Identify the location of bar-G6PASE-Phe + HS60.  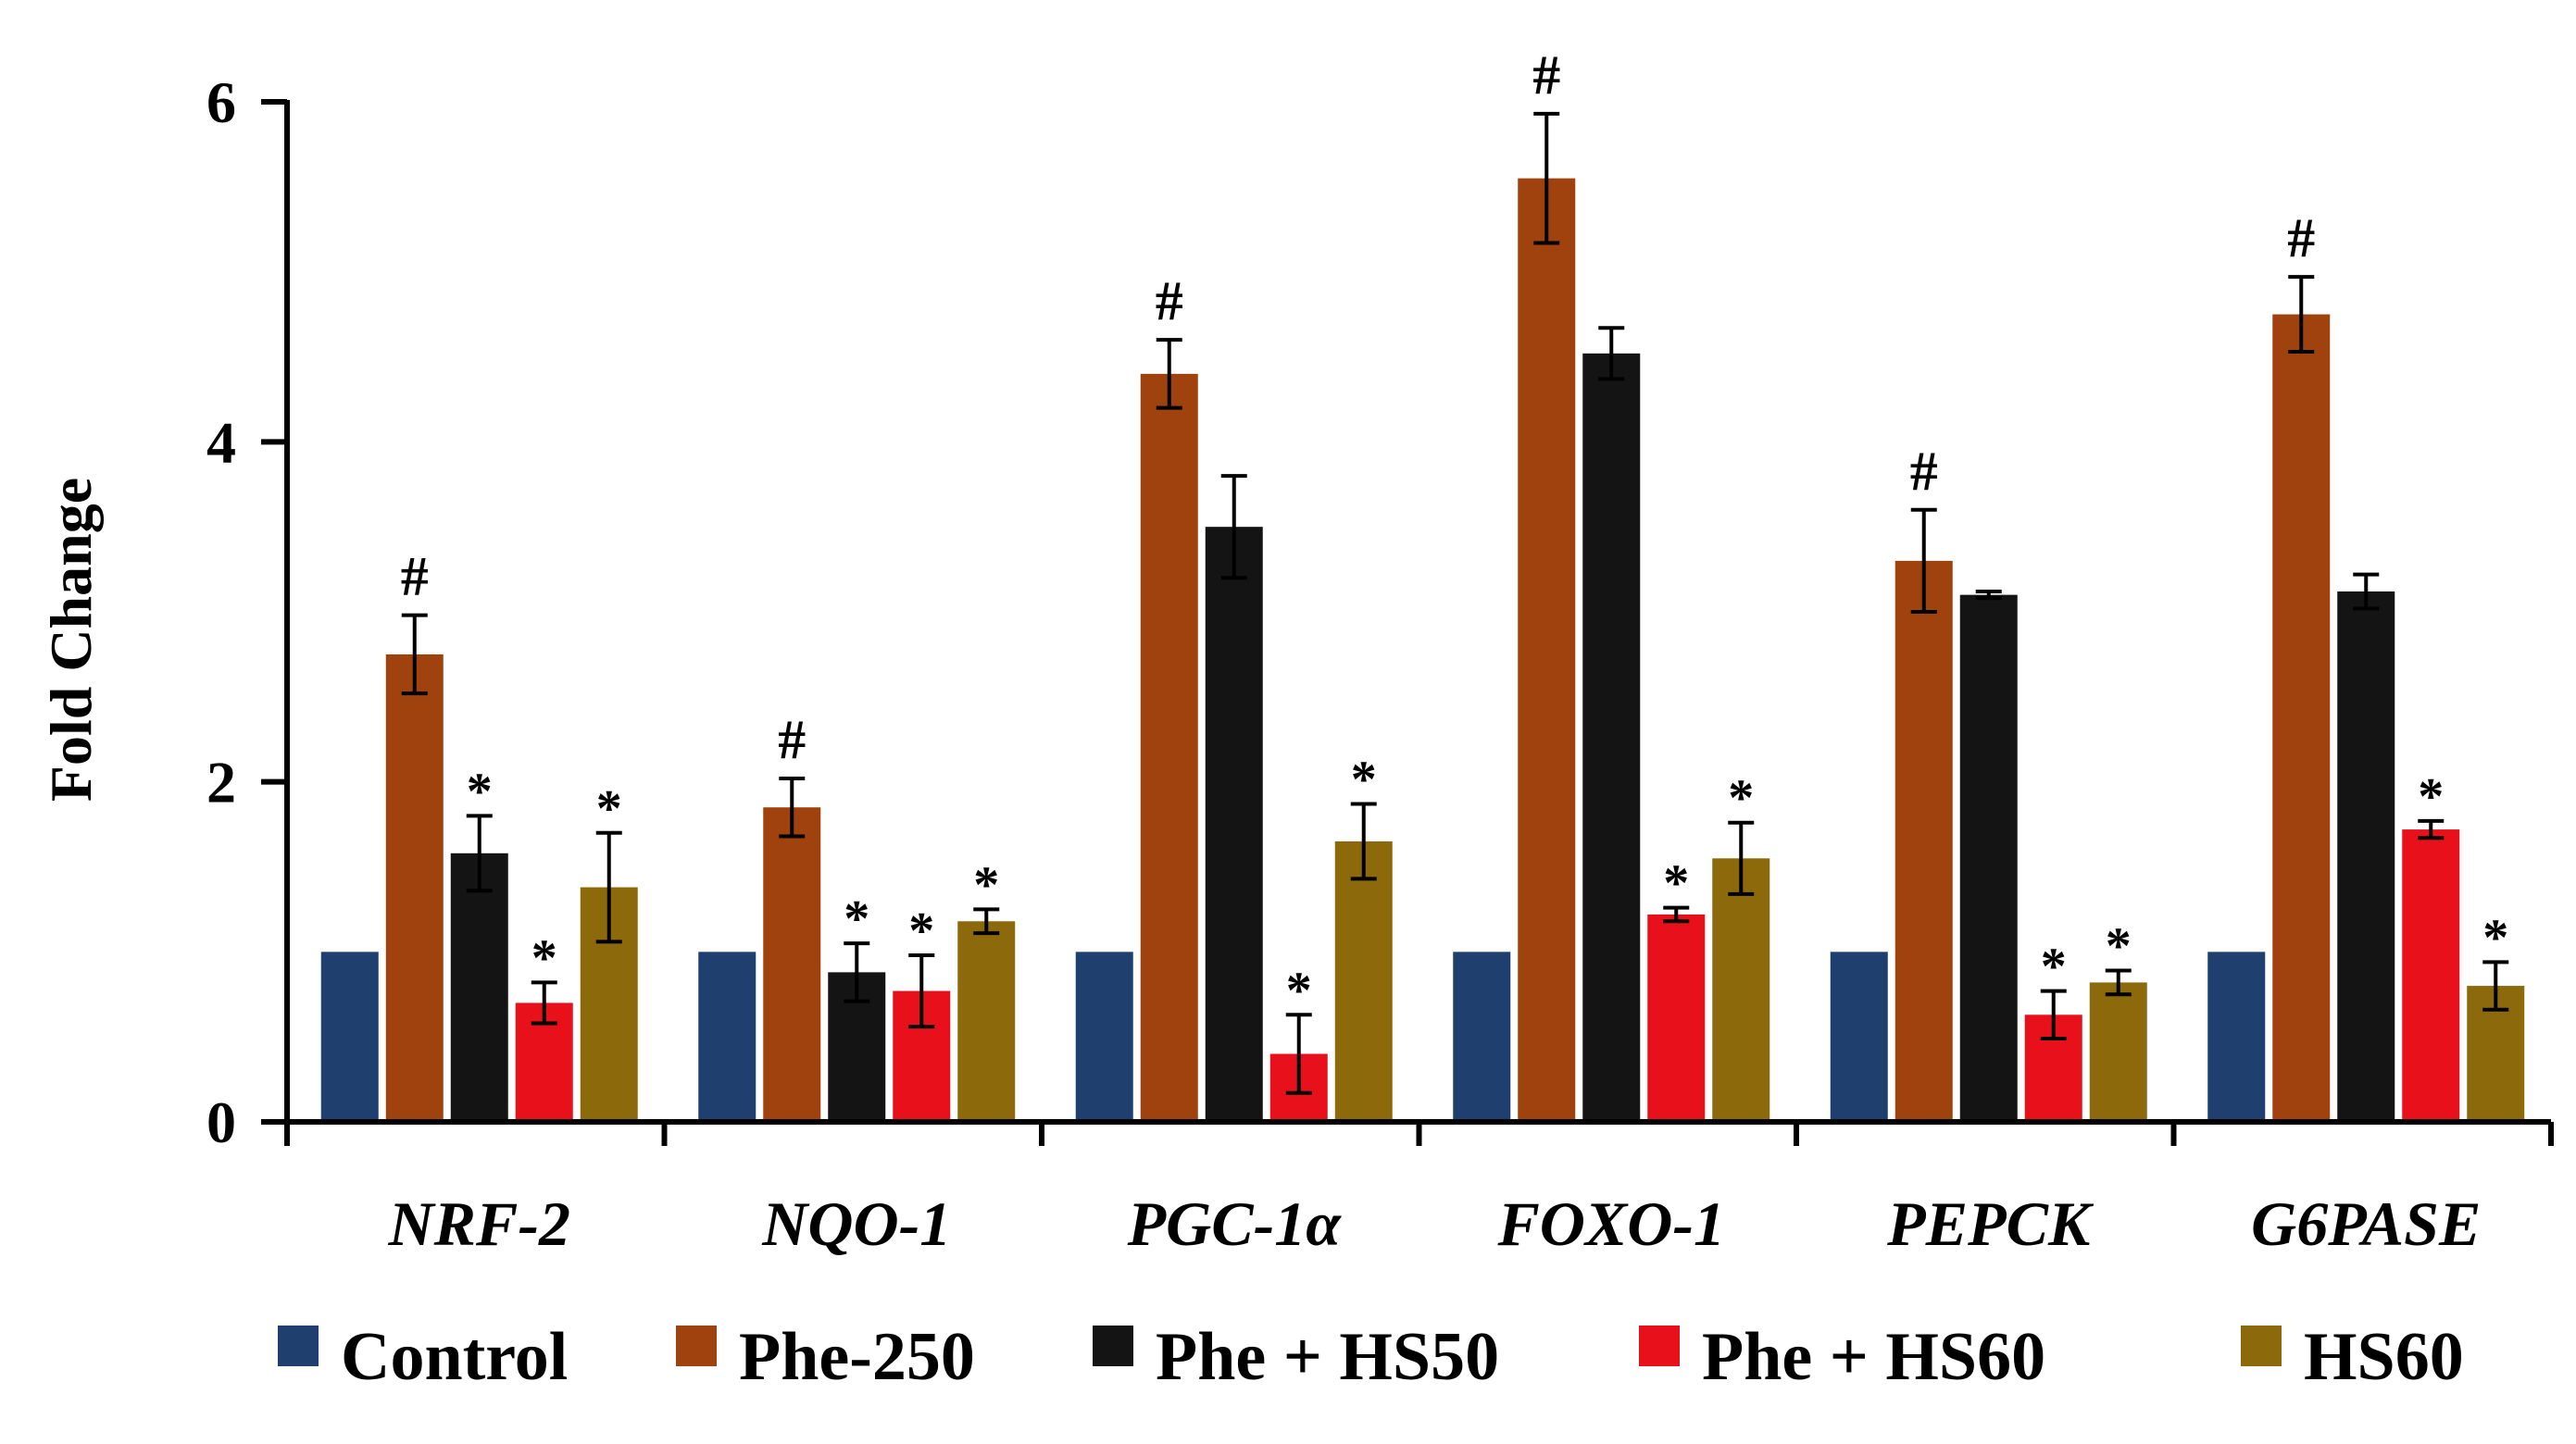
(2431, 975).